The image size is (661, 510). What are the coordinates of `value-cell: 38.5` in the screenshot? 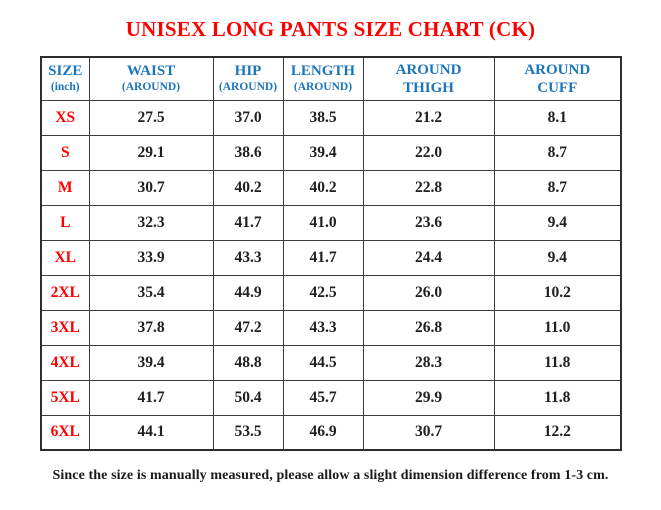 It's located at (323, 117).